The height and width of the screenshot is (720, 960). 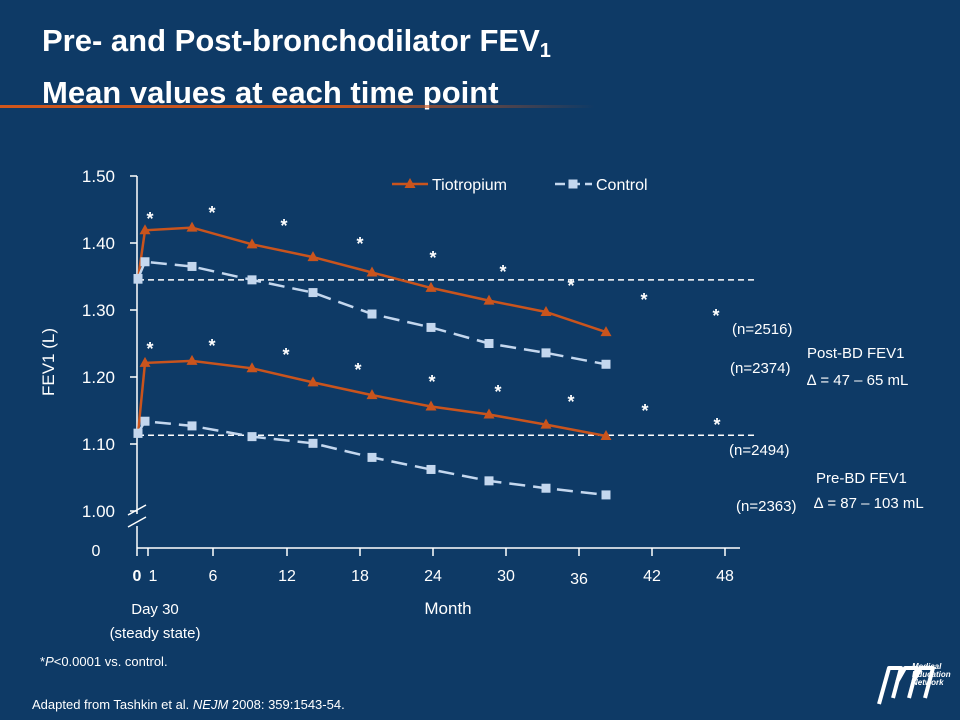 I want to click on x-axis-label: Month, so click(x=447, y=608).